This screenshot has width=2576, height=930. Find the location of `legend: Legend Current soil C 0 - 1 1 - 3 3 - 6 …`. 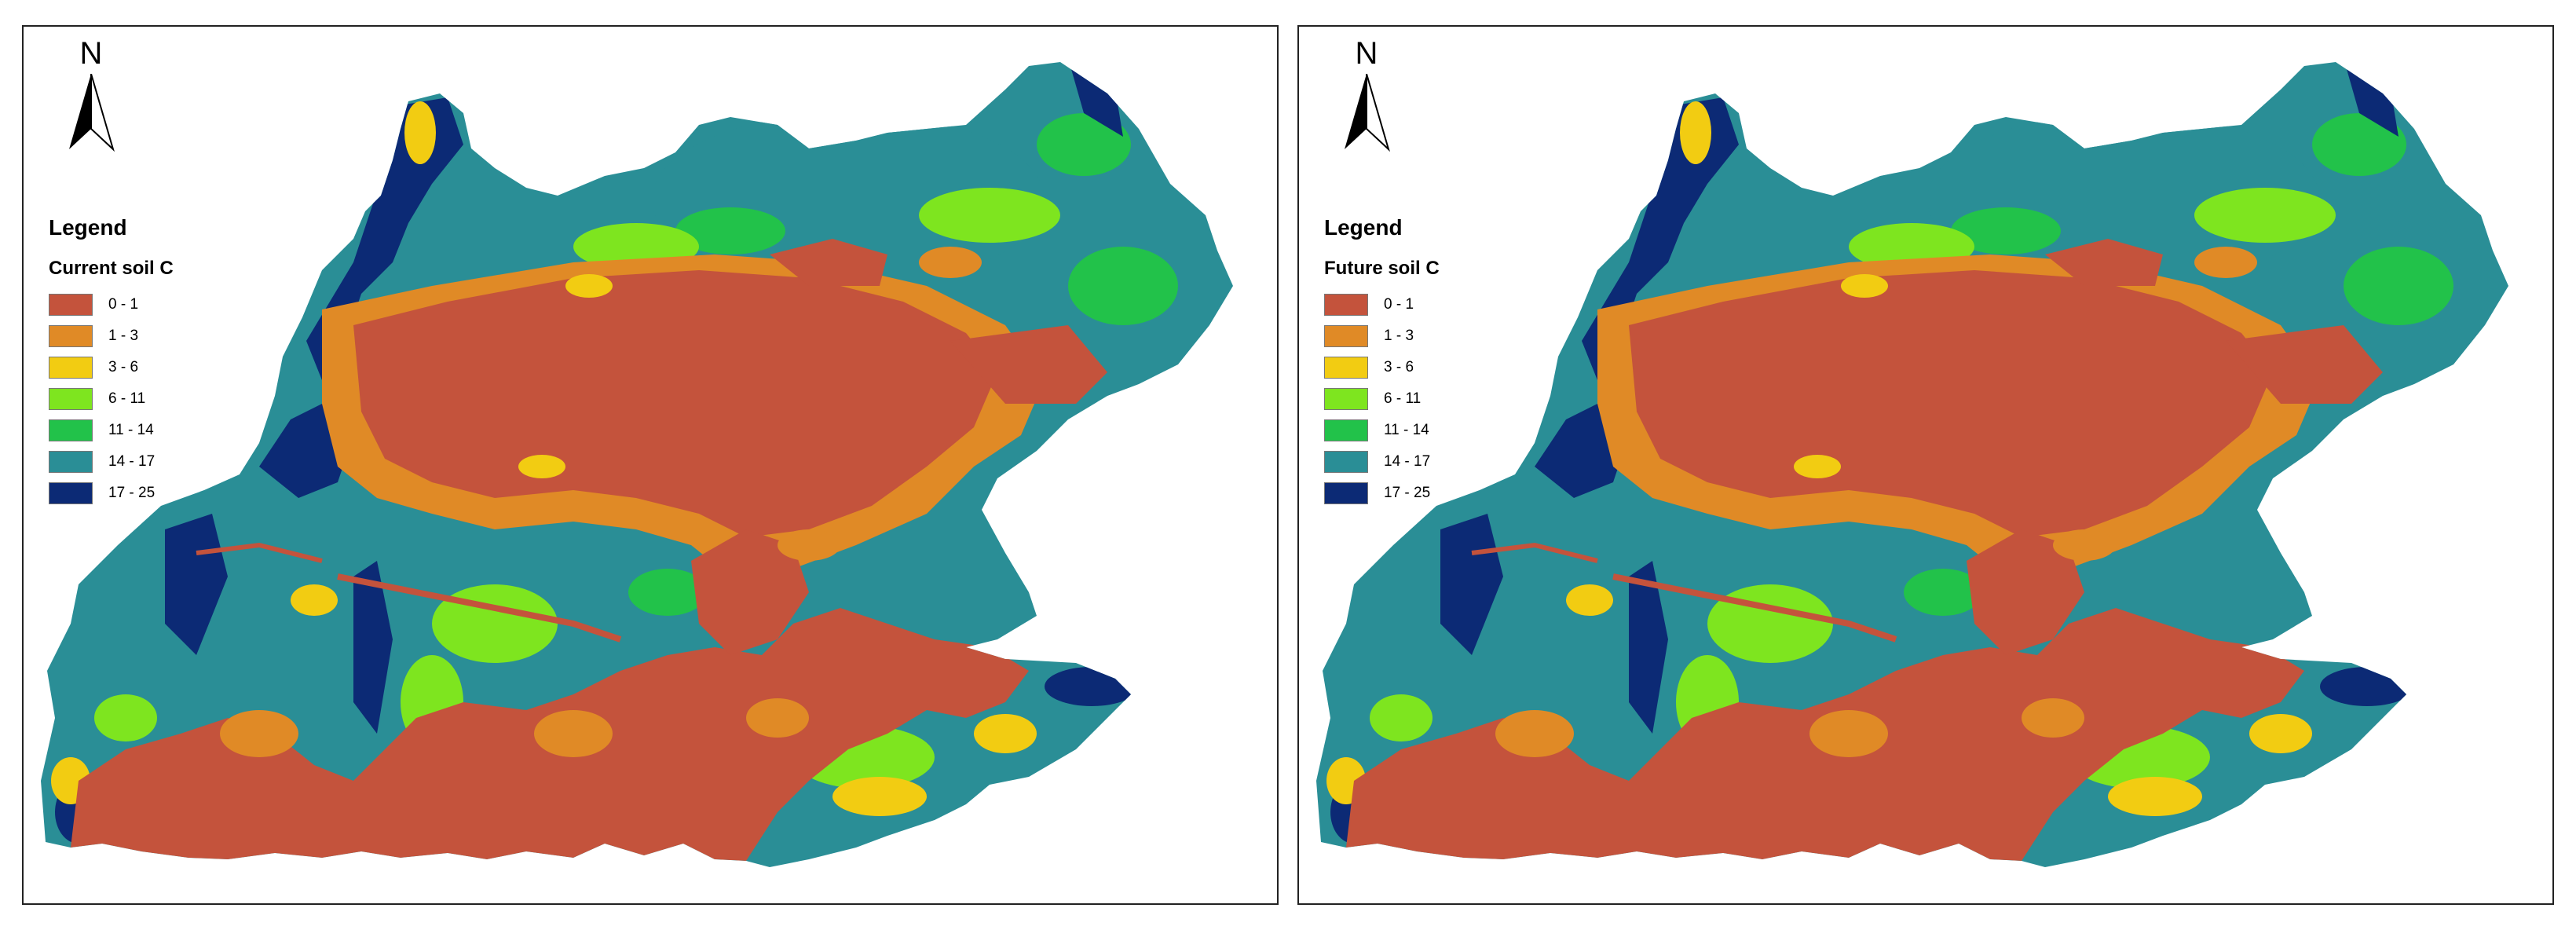

legend: Legend Current soil C 0 - 1 1 - 3 3 - 6 … is located at coordinates (112, 362).